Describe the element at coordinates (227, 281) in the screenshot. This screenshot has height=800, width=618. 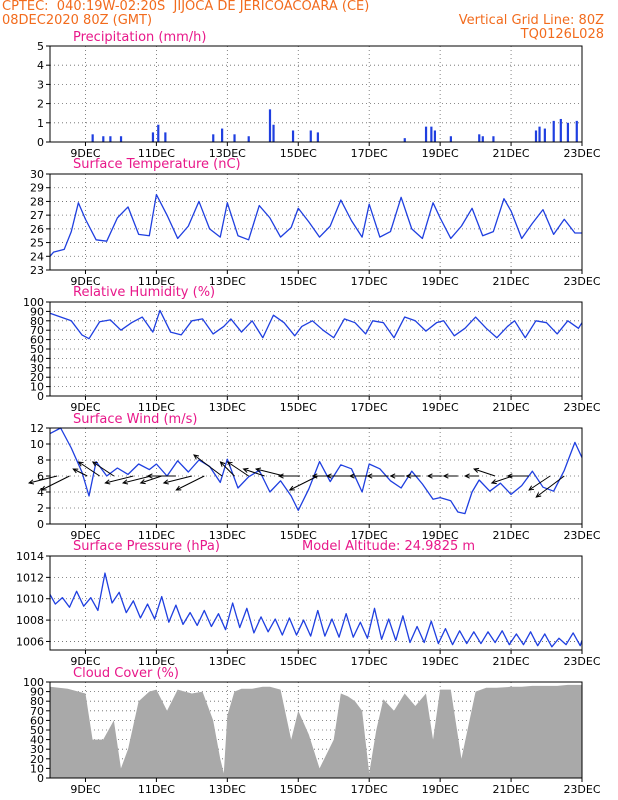
I see `temperature-xtick-label: 13DEC` at that location.